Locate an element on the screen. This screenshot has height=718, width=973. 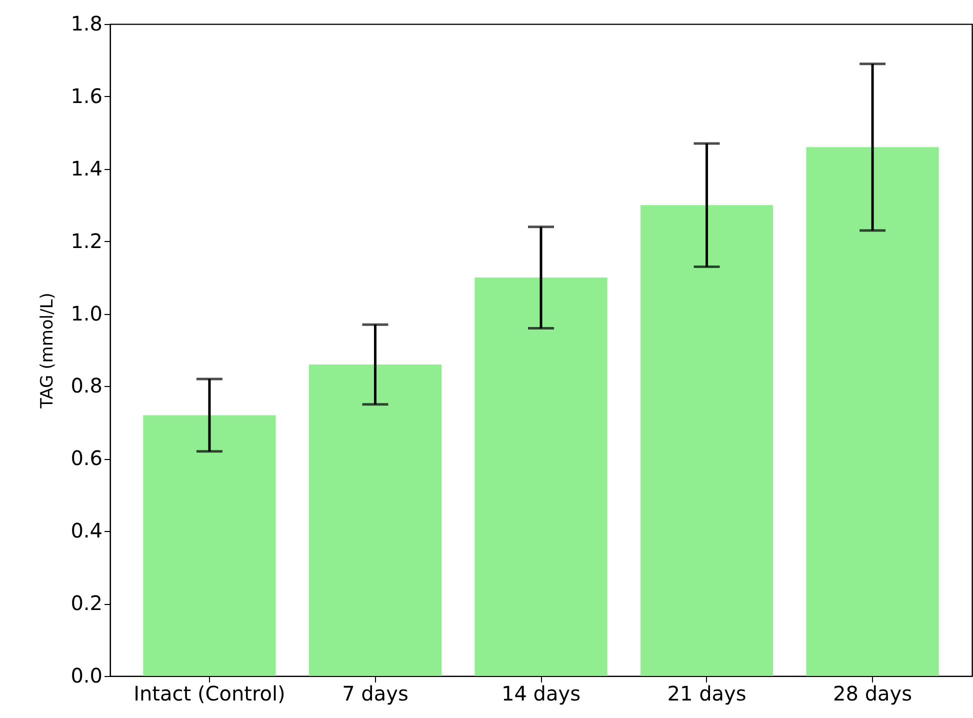
y-tick-label: 1.8 is located at coordinates (86, 24).